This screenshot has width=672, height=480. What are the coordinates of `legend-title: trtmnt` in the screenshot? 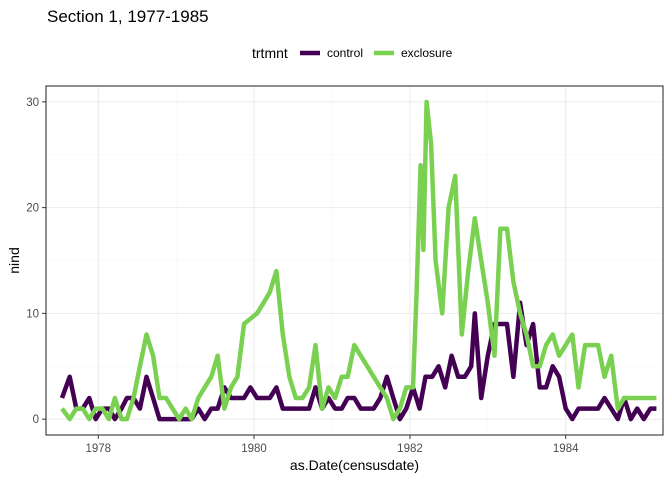 It's located at (270, 53).